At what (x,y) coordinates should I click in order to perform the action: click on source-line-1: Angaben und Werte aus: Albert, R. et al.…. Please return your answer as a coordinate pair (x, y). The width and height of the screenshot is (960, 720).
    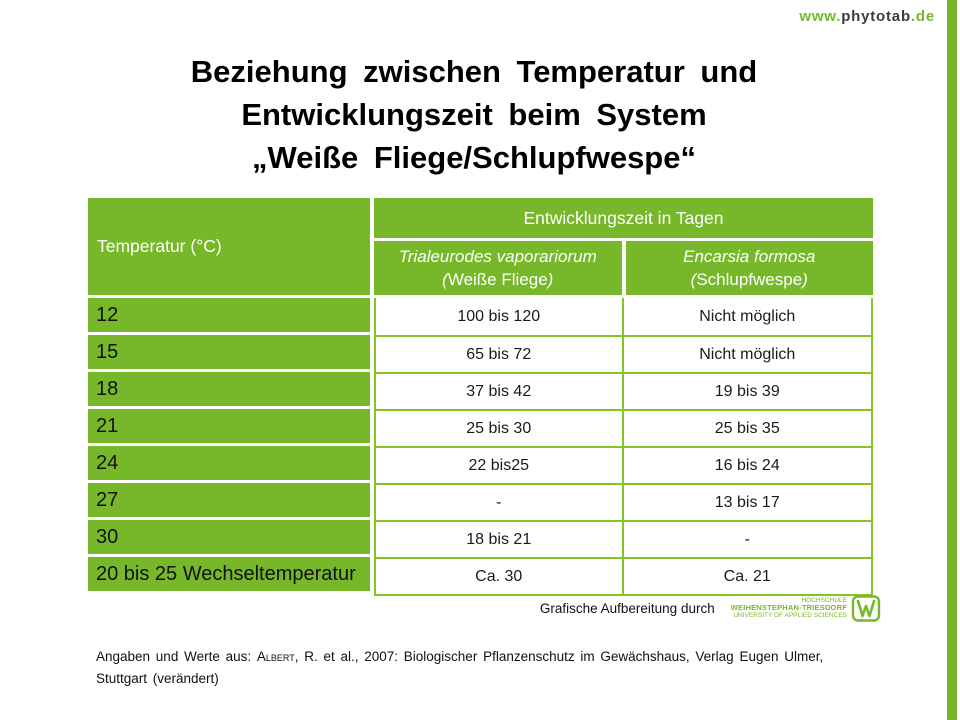
    Looking at the image, I should click on (460, 656).